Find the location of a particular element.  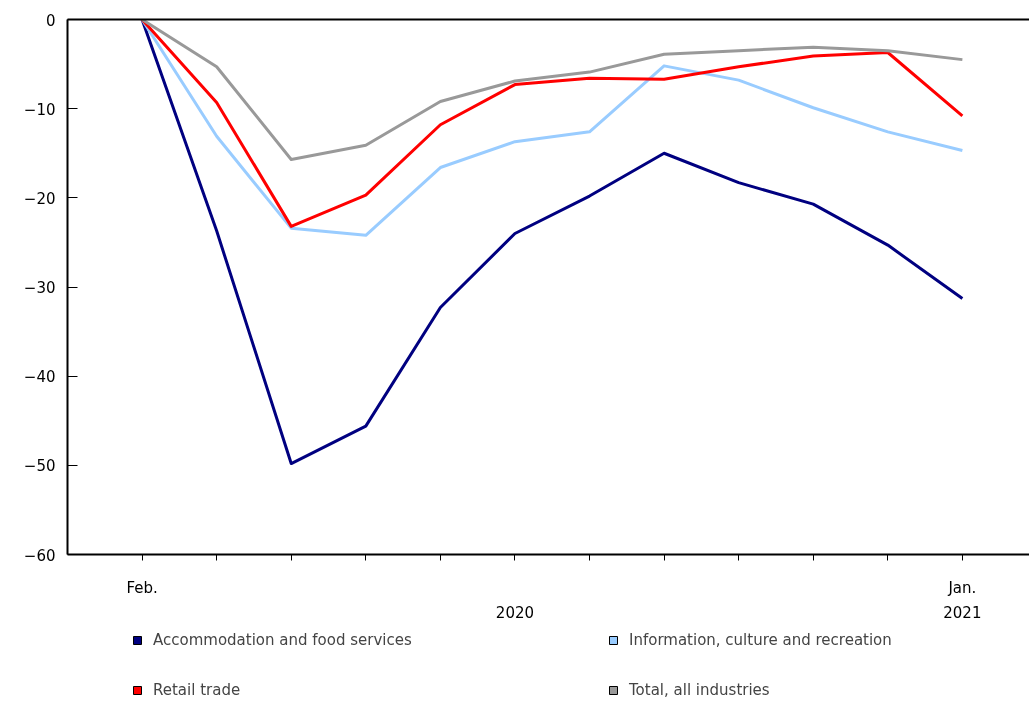

y-tick-label: −40 is located at coordinates (39, 377).